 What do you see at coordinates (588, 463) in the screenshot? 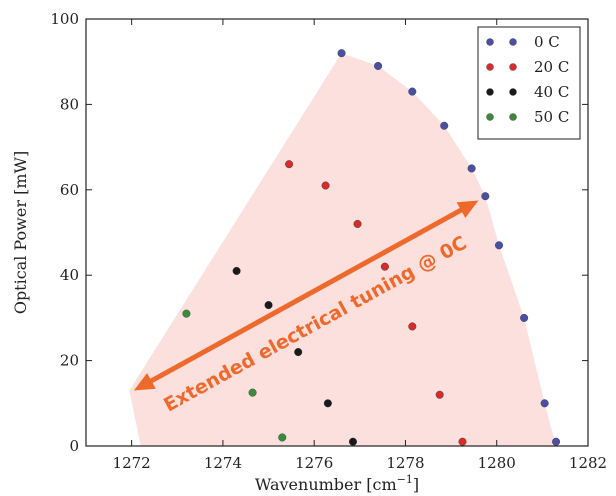
I see `x-tick-label: 1282` at bounding box center [588, 463].